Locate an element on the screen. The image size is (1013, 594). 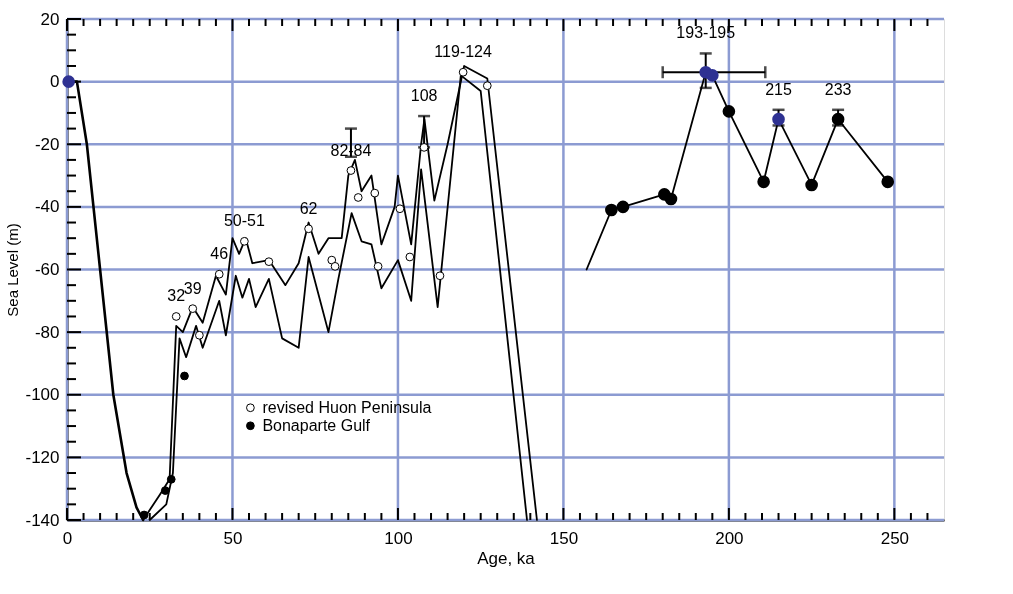
x-tick-label: 250 is located at coordinates (895, 538).